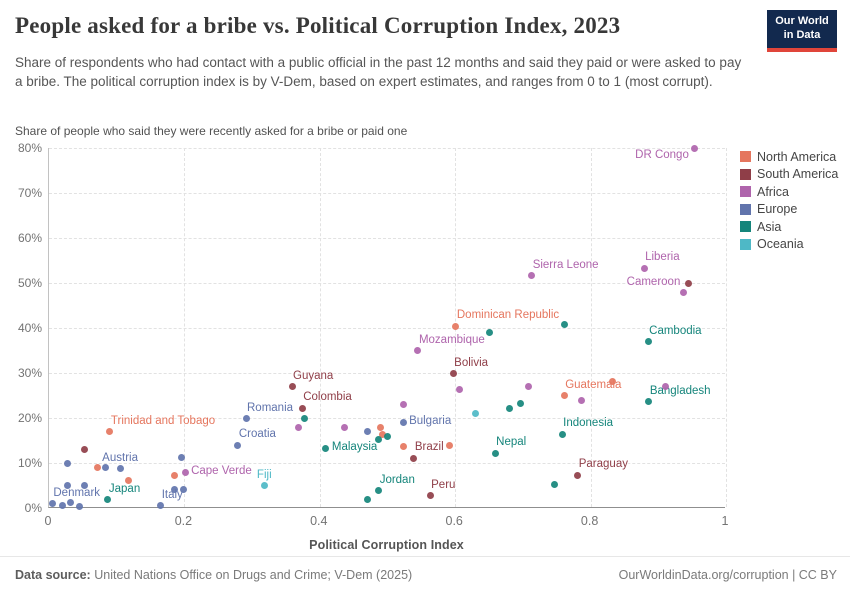  Describe the element at coordinates (418, 351) in the screenshot. I see `data-point-mozambique` at that location.